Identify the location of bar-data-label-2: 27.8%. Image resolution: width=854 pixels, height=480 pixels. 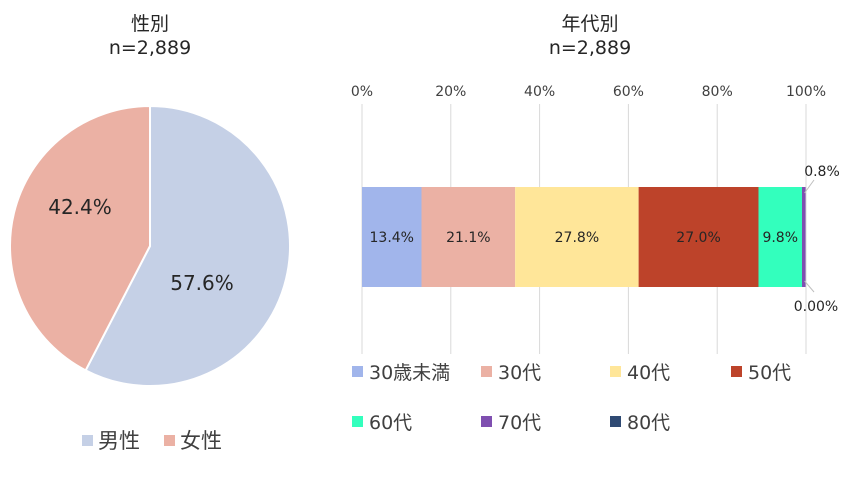
(577, 238).